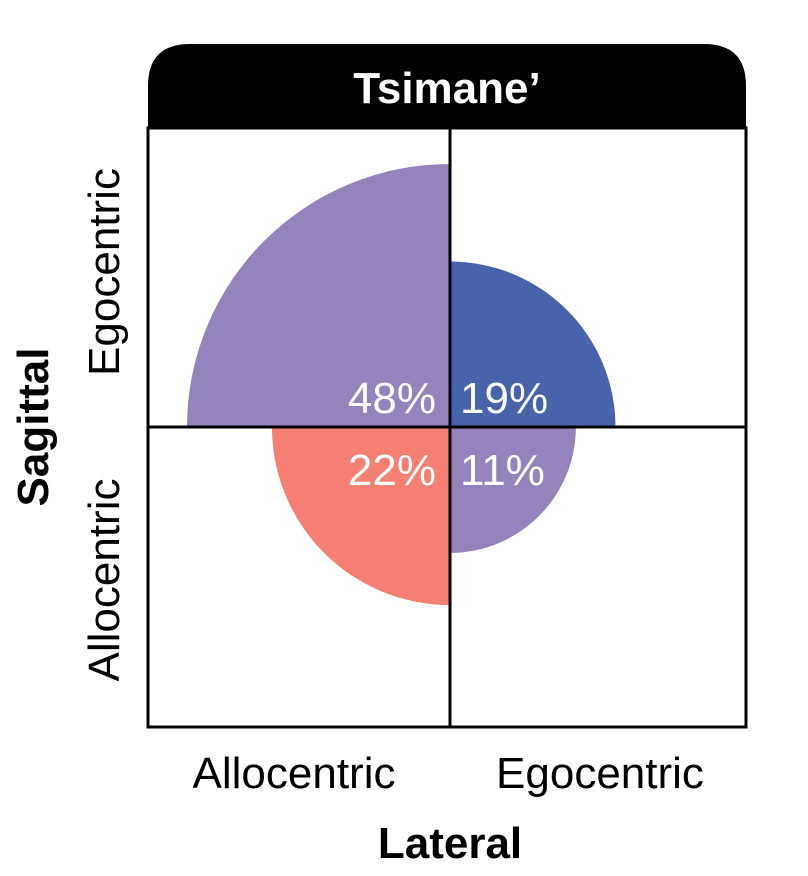  Describe the element at coordinates (502, 470) in the screenshot. I see `value-label-egocentric-allocentric: 11%` at that location.